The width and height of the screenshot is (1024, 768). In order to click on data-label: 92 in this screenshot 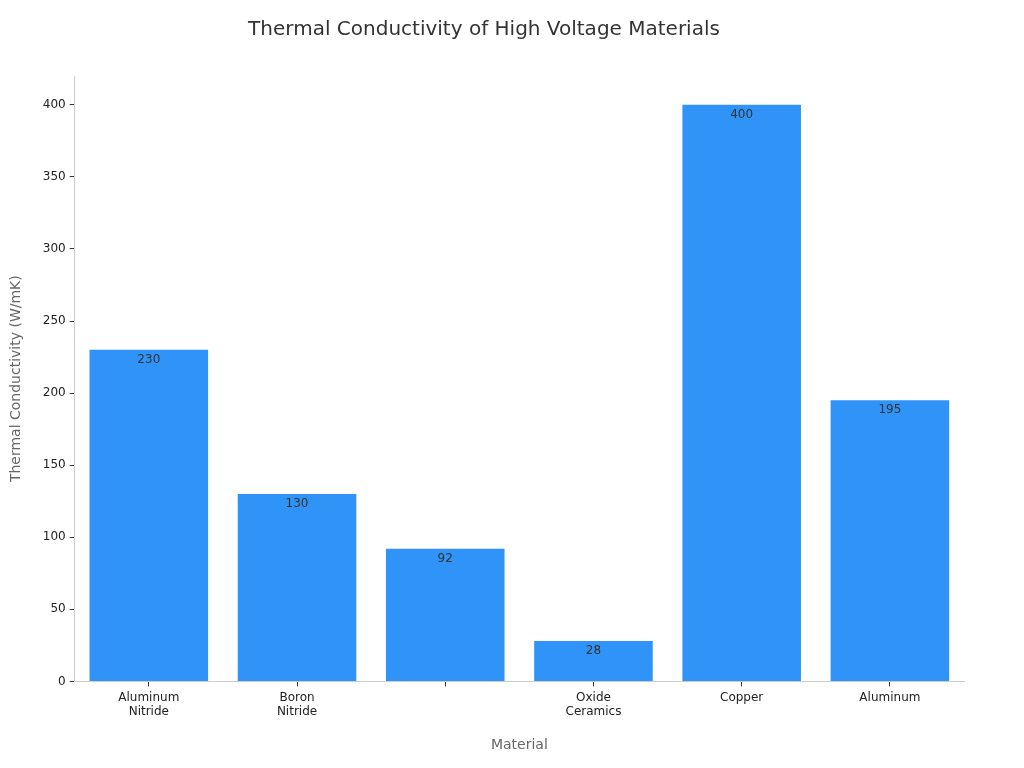, I will do `click(445, 557)`.